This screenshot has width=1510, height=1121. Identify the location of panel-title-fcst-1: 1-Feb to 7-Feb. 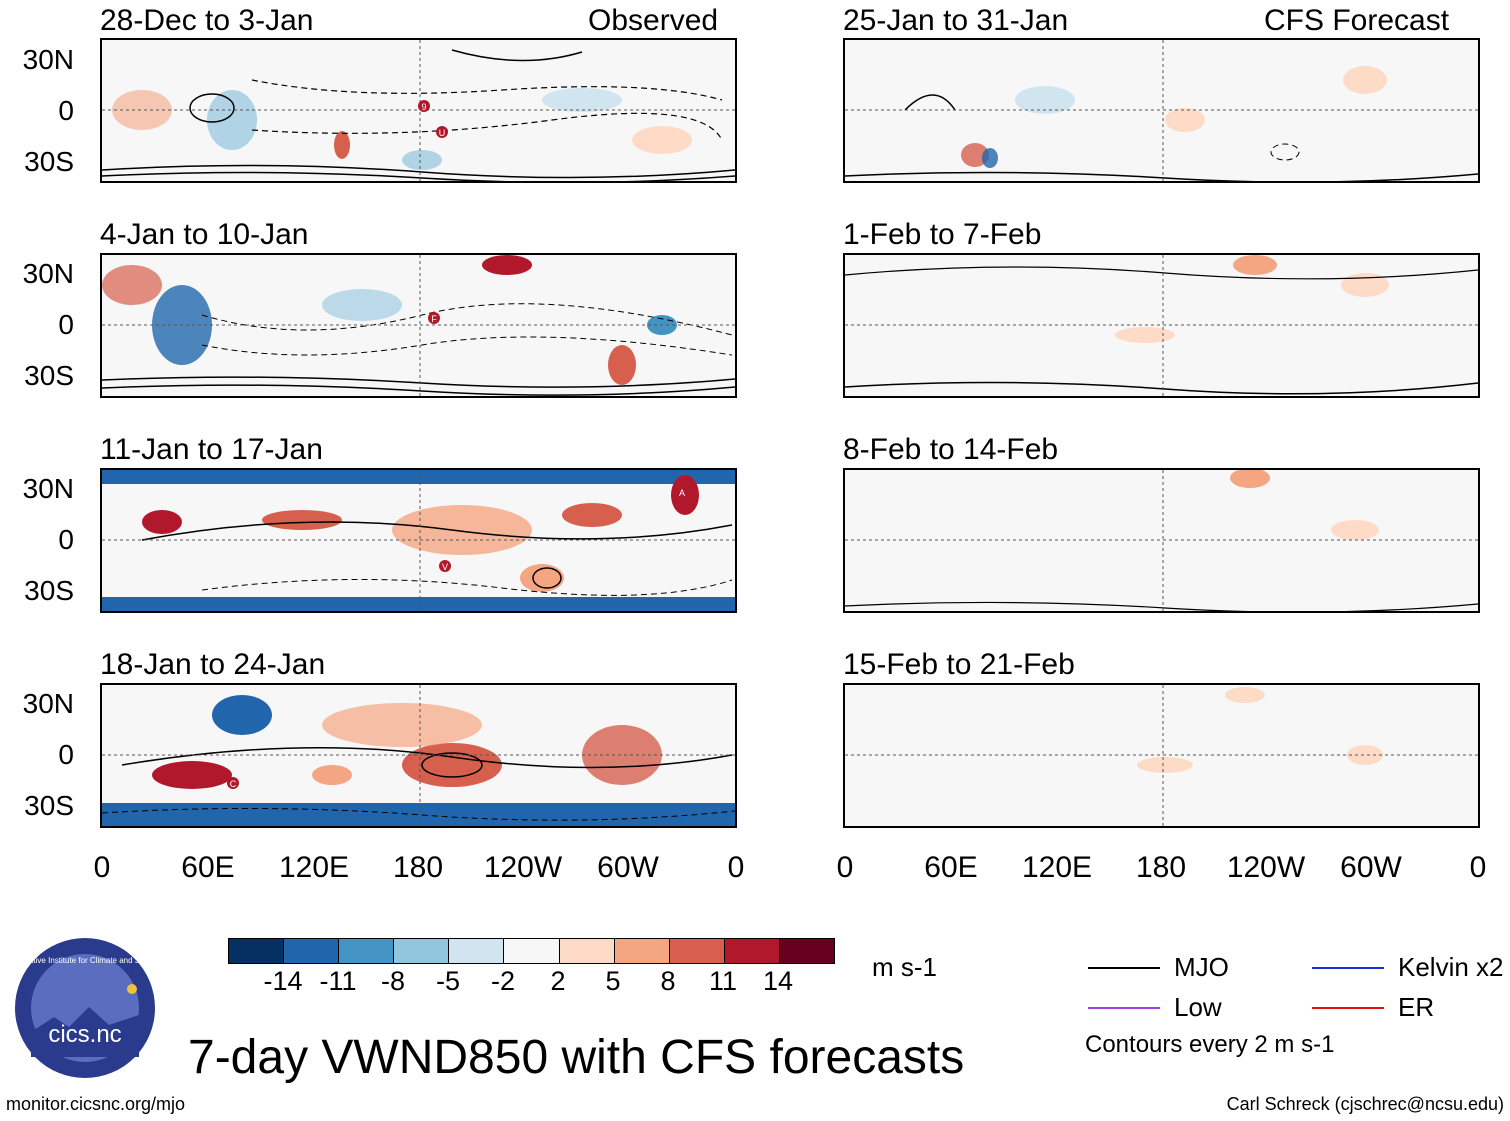
(942, 234).